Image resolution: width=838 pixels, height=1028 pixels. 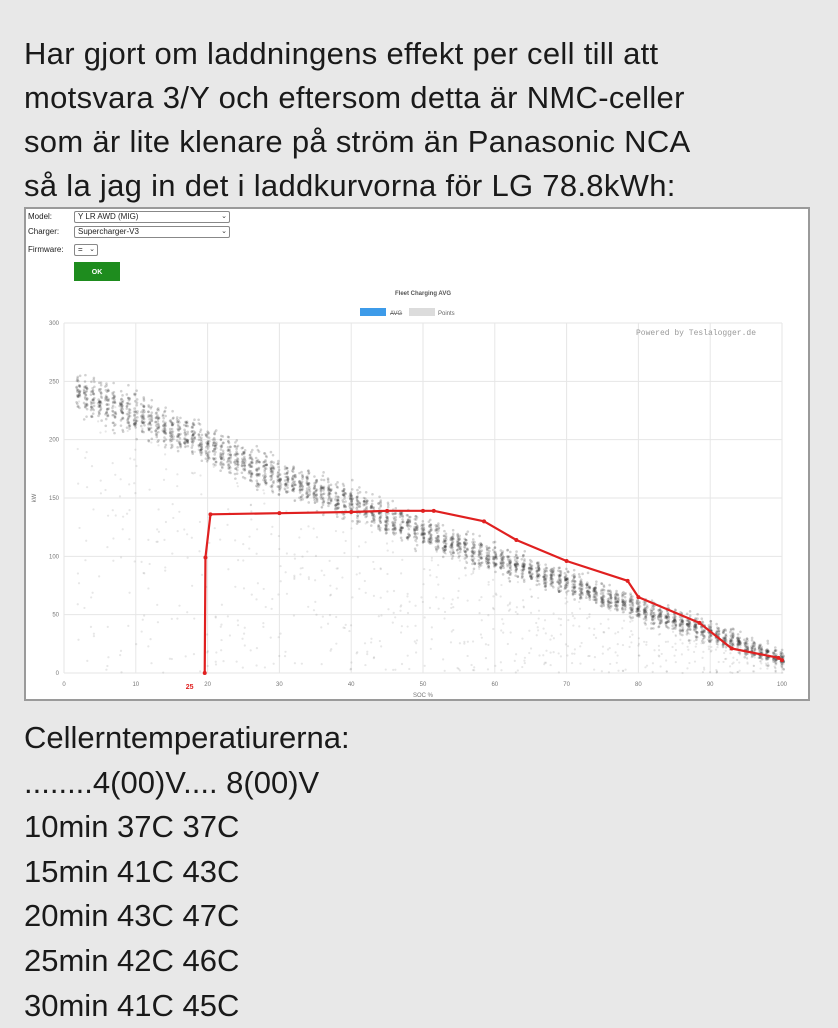 What do you see at coordinates (152, 232) in the screenshot?
I see `charger-select: Supercharger-V3 ⌄` at bounding box center [152, 232].